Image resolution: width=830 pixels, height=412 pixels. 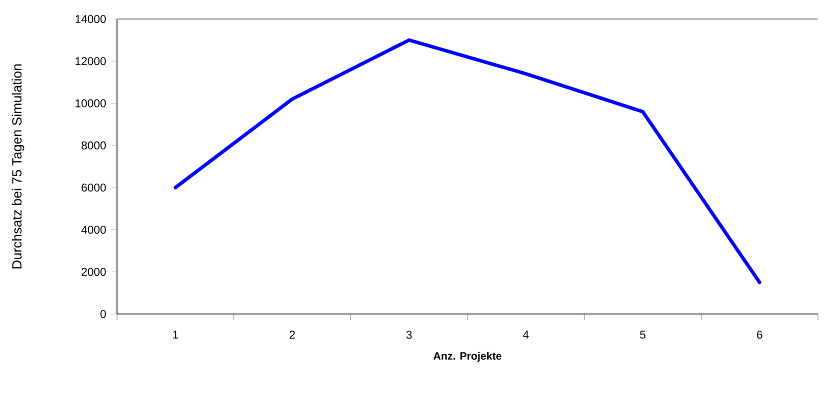 I want to click on x-tick-label: 6, so click(x=759, y=334).